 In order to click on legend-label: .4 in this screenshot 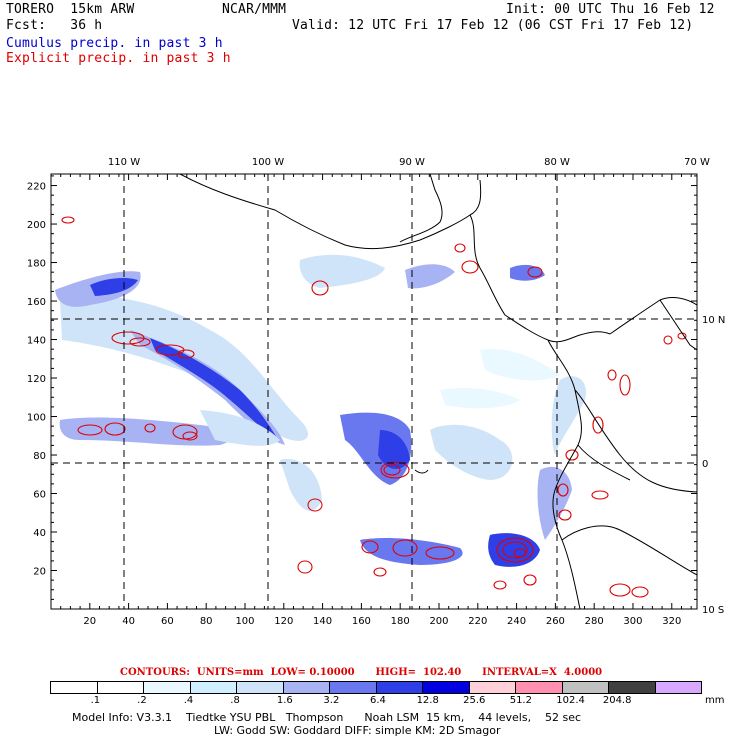, I will do `click(188, 700)`.